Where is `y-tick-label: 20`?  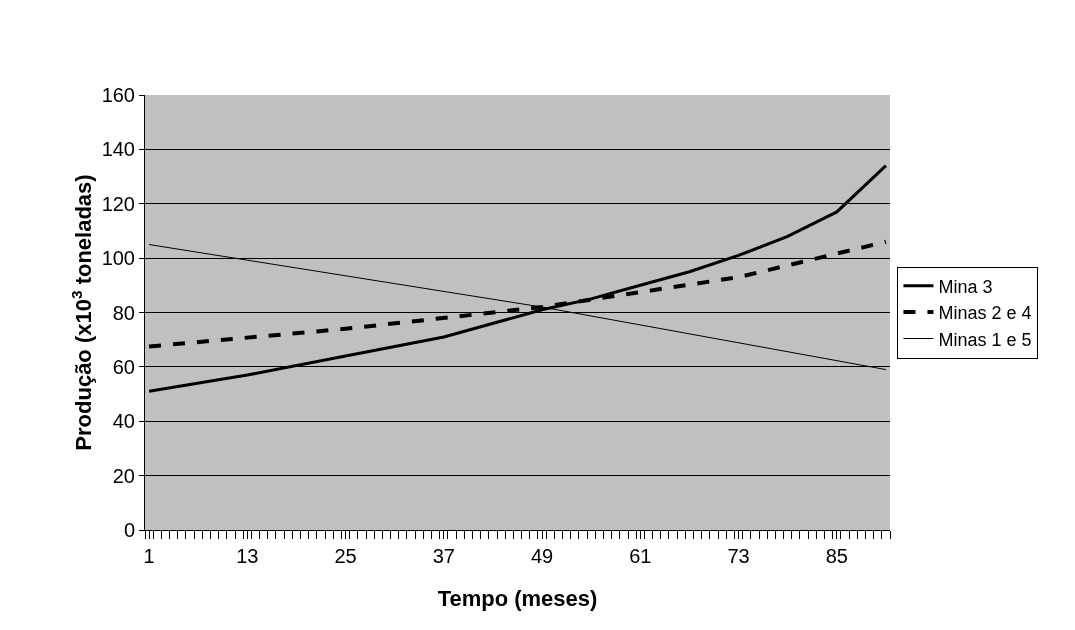
y-tick-label: 20 is located at coordinates (123, 475).